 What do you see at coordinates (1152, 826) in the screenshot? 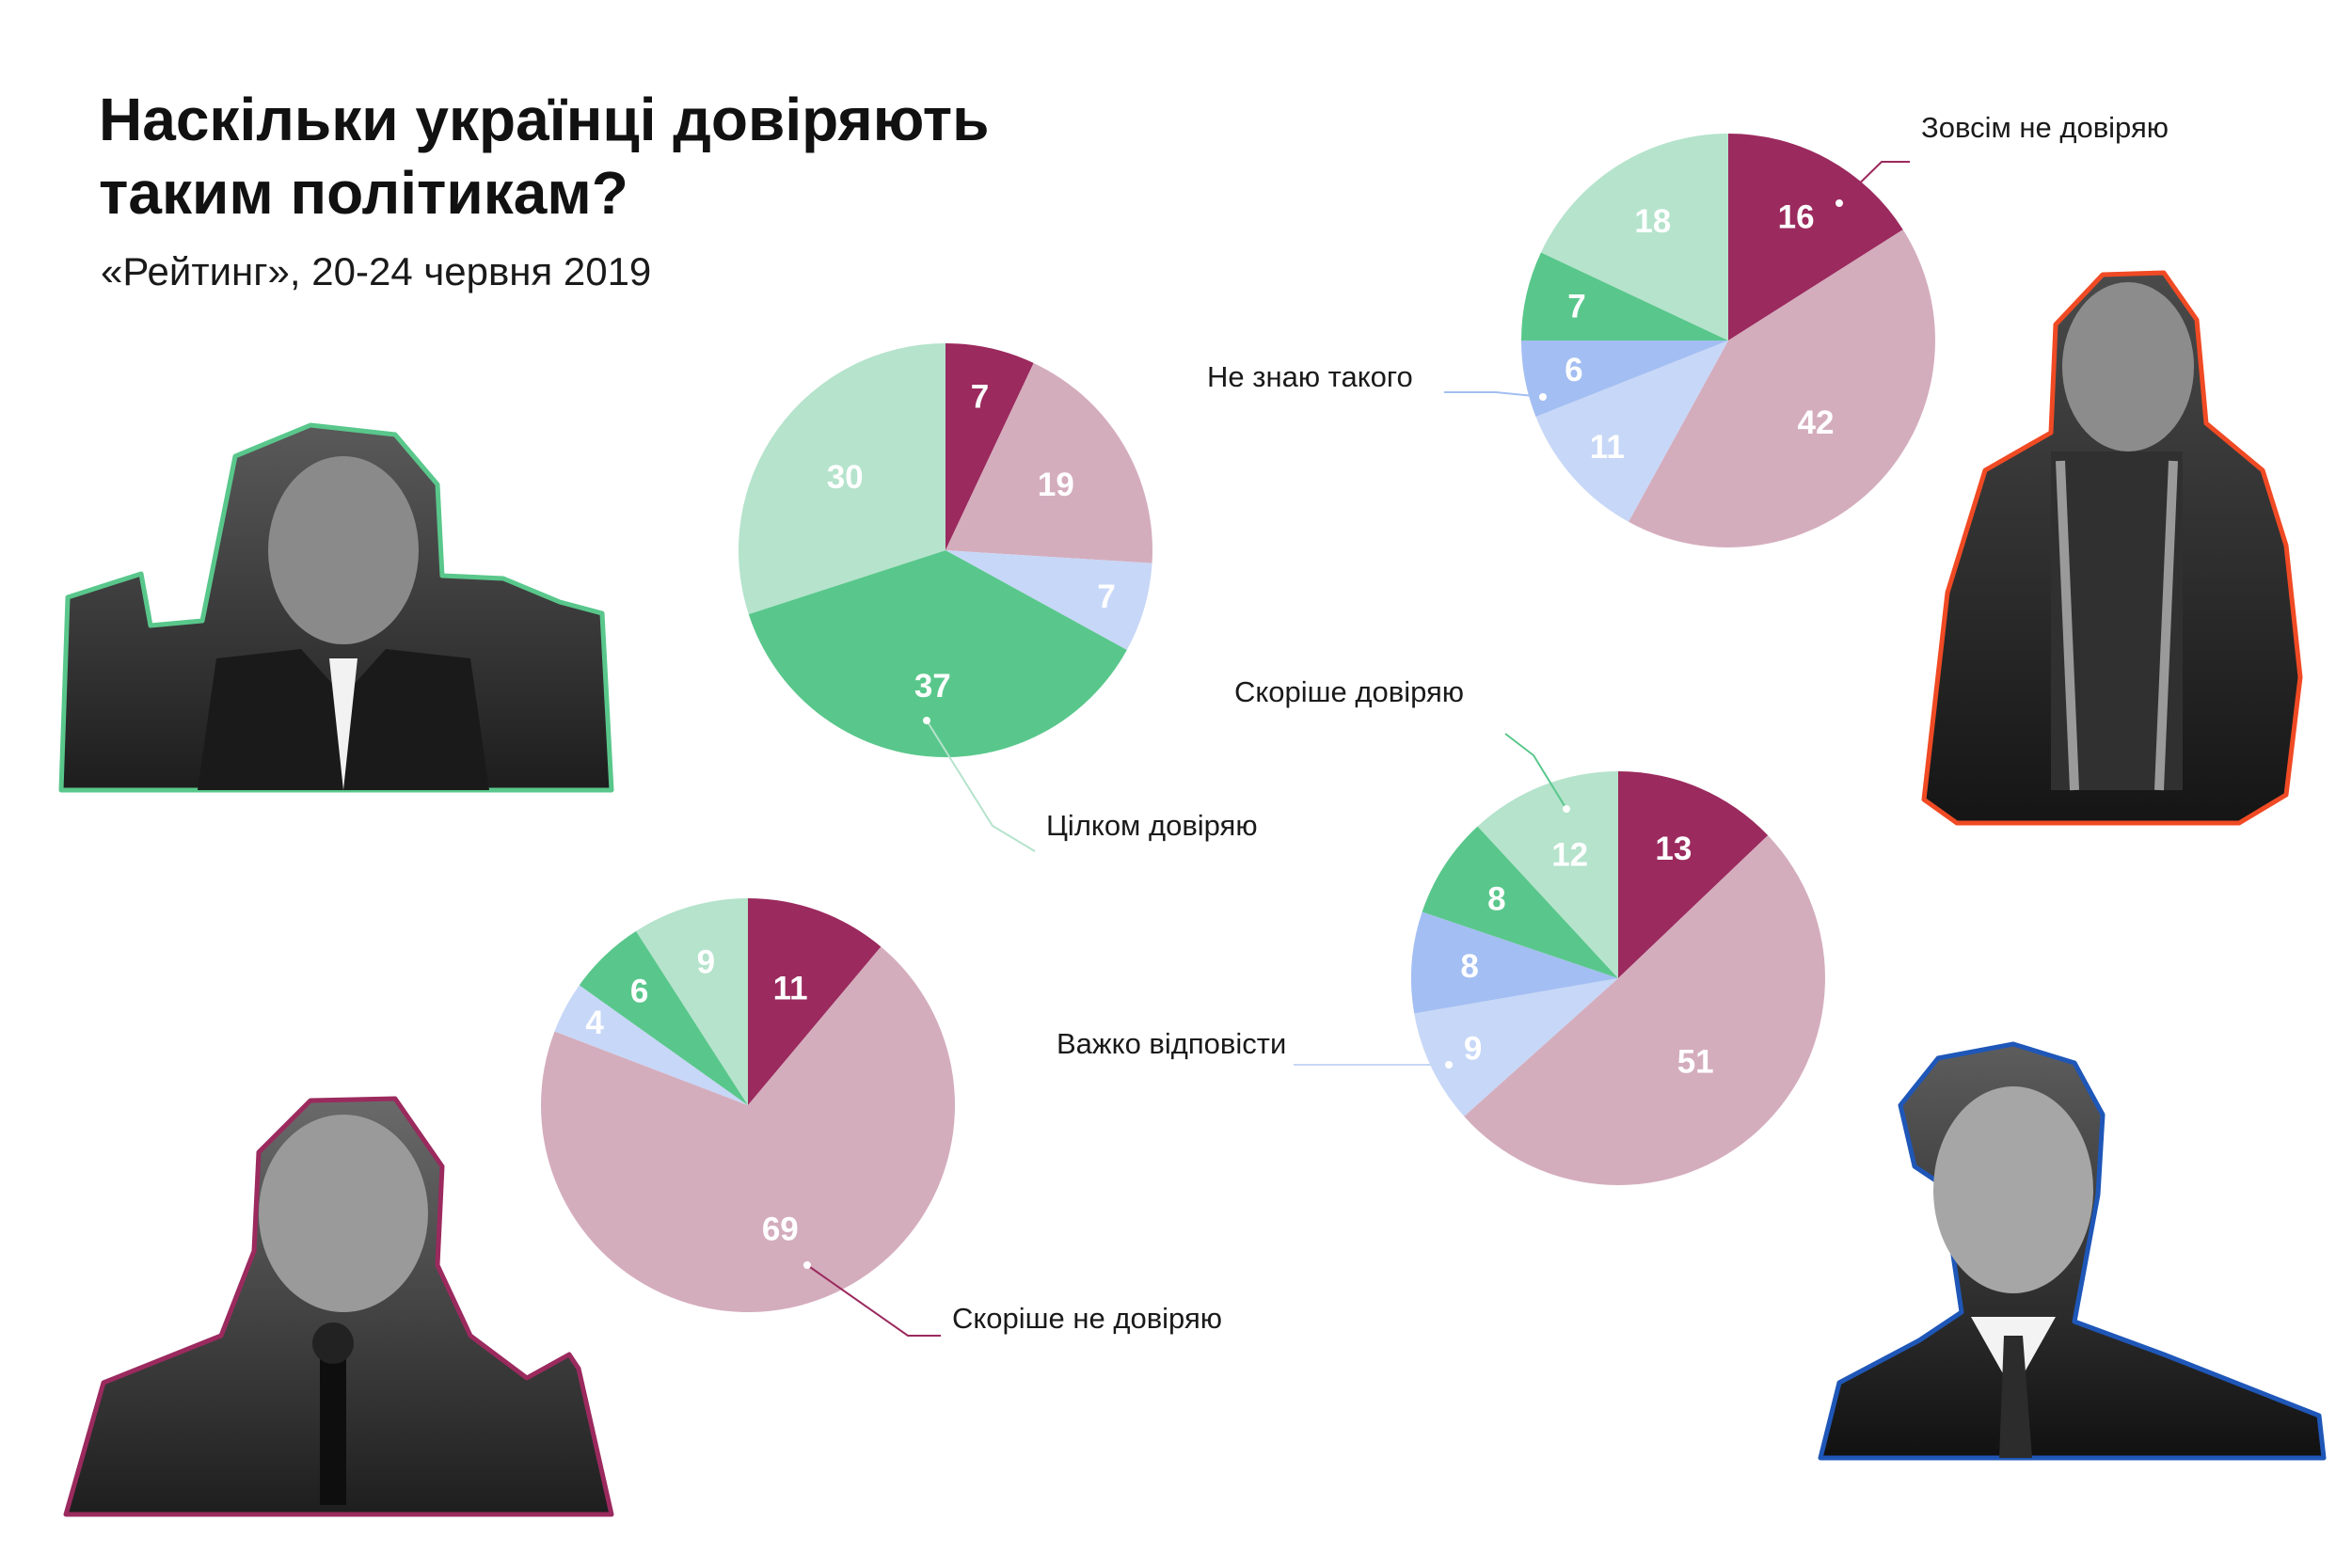
I see `legend-label-fully-trust: Цілком довіряю` at bounding box center [1152, 826].